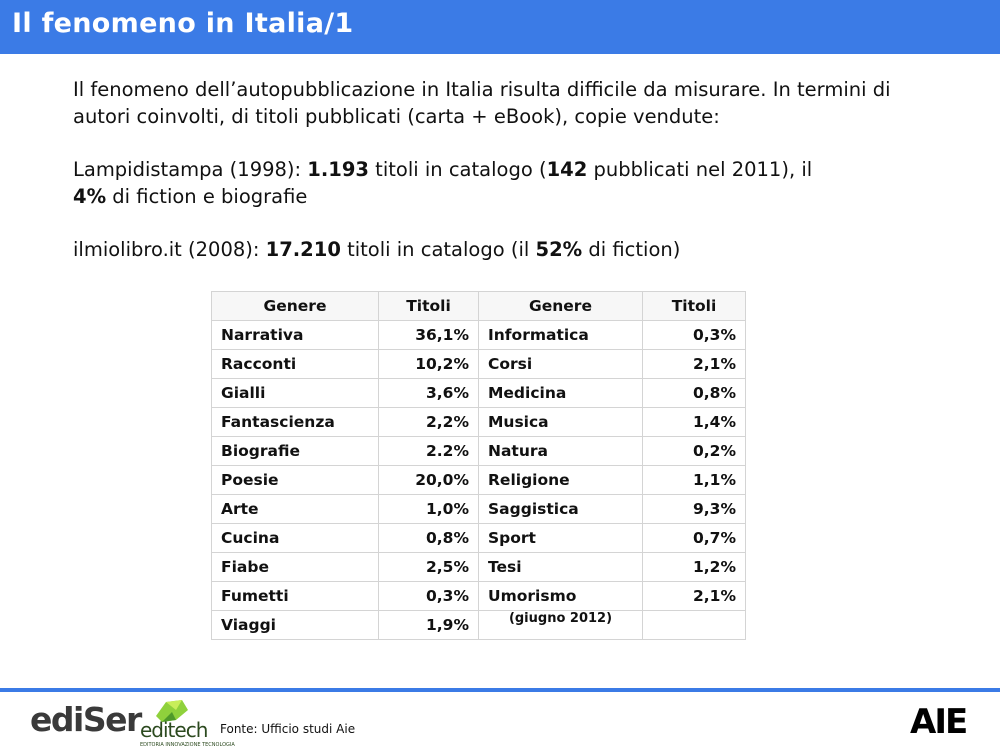 The height and width of the screenshot is (756, 1000). Describe the element at coordinates (295, 451) in the screenshot. I see `genre-cell: Biografie` at that location.